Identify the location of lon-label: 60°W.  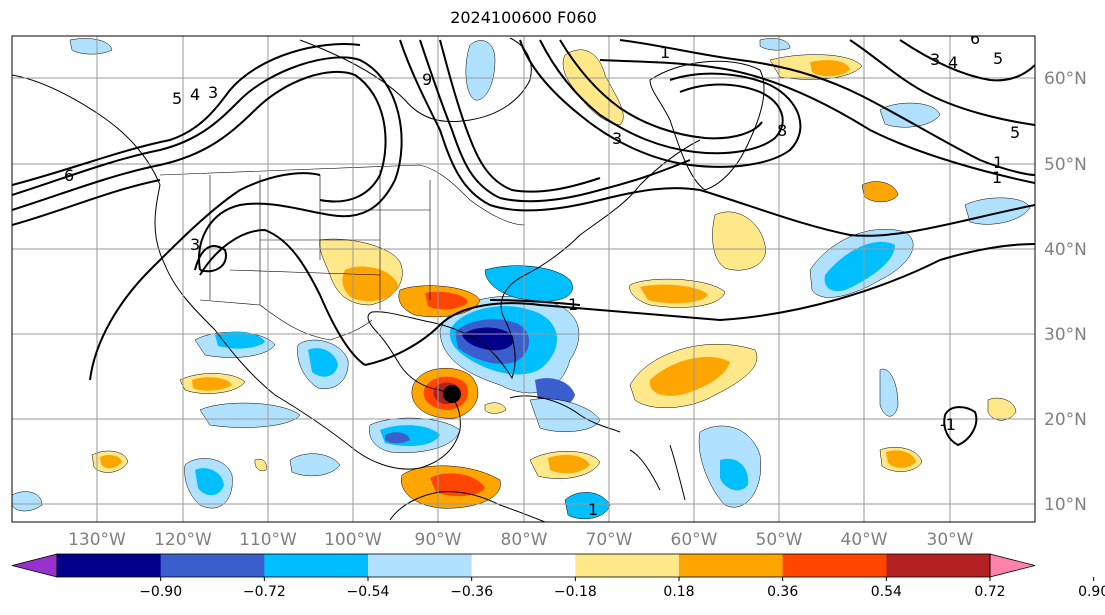
(694, 540).